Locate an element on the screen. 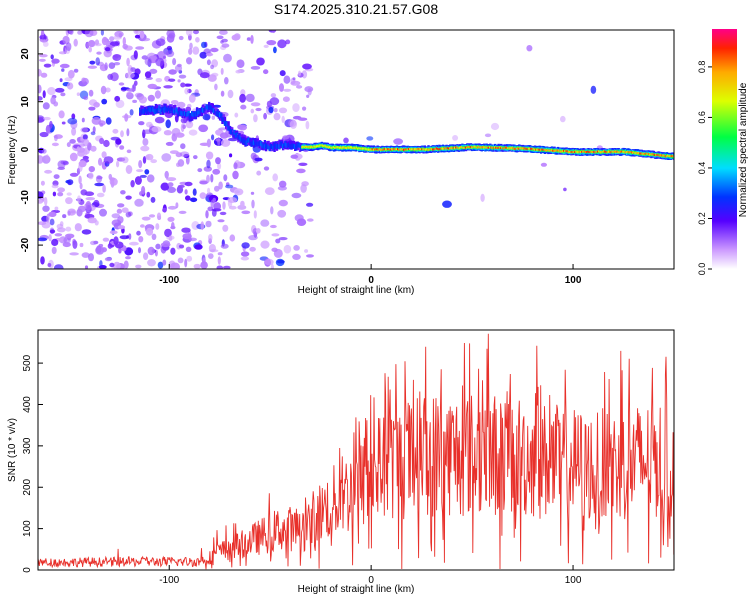 This screenshot has height=600, width=750. spectrogram-ylabel: Frequency (Hz) is located at coordinates (12, 150).